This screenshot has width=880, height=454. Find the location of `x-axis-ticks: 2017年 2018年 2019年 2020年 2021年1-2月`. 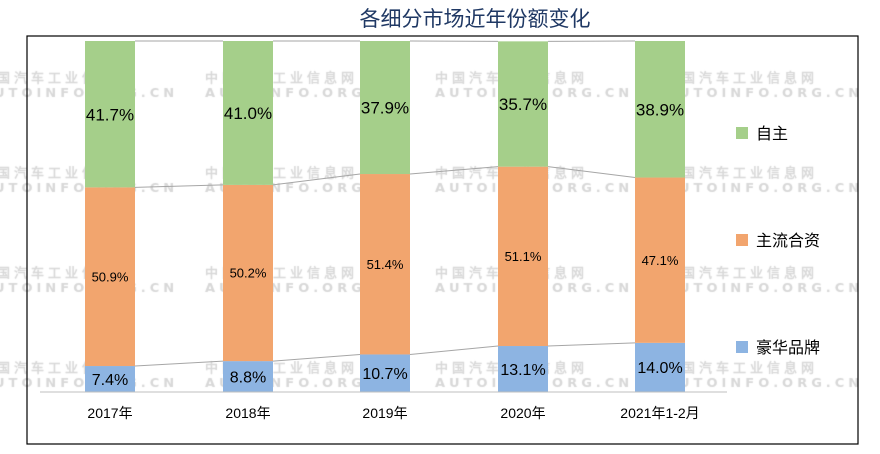

x-axis-ticks: 2017年 2018年 2019年 2020年 2021年1-2月 is located at coordinates (393, 413).